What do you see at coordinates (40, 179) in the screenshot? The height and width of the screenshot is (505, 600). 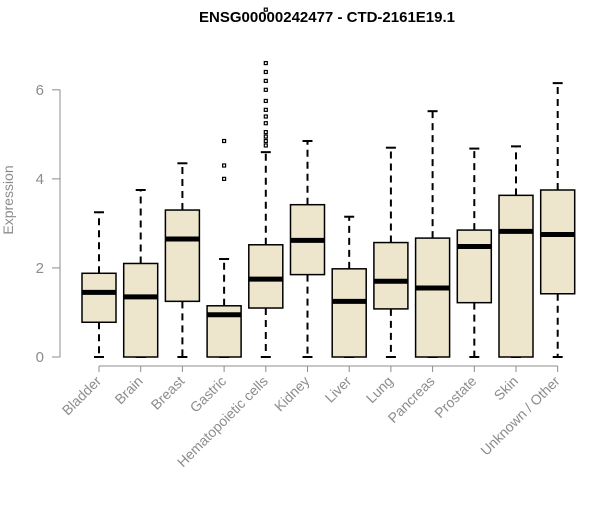 I see `y-tick-label: 4` at bounding box center [40, 179].